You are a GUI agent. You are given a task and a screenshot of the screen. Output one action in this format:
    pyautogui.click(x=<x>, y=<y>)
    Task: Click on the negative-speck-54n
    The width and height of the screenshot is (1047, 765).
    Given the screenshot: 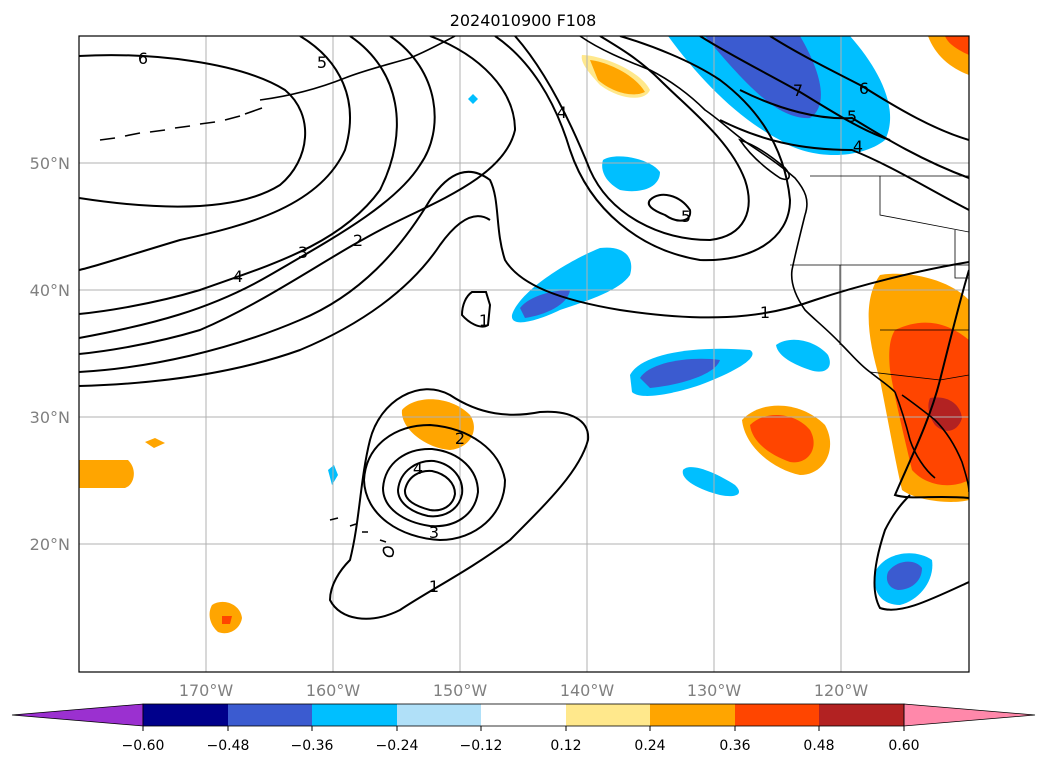 What is the action you would take?
    pyautogui.click(x=473, y=99)
    